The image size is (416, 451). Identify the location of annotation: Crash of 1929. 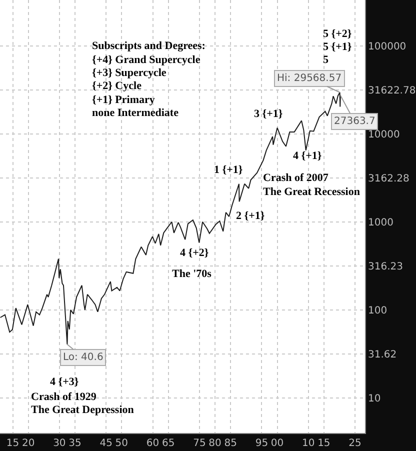
(64, 397).